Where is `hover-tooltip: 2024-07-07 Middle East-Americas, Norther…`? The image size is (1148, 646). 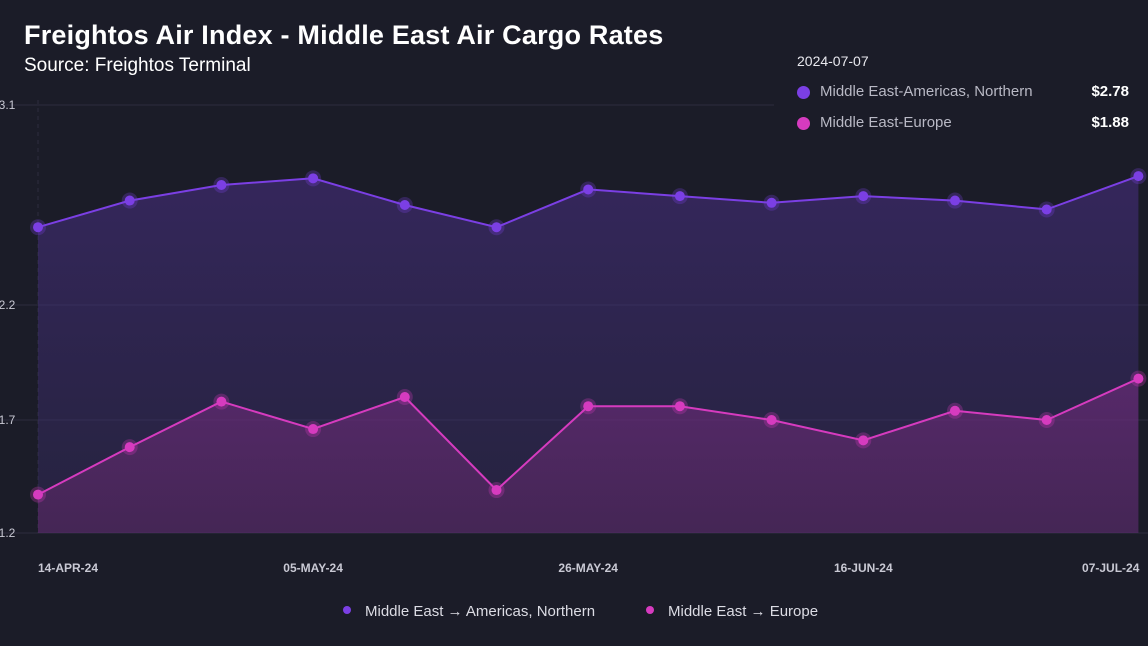 hover-tooltip: 2024-07-07 Middle East-Americas, Norther… is located at coordinates (961, 92).